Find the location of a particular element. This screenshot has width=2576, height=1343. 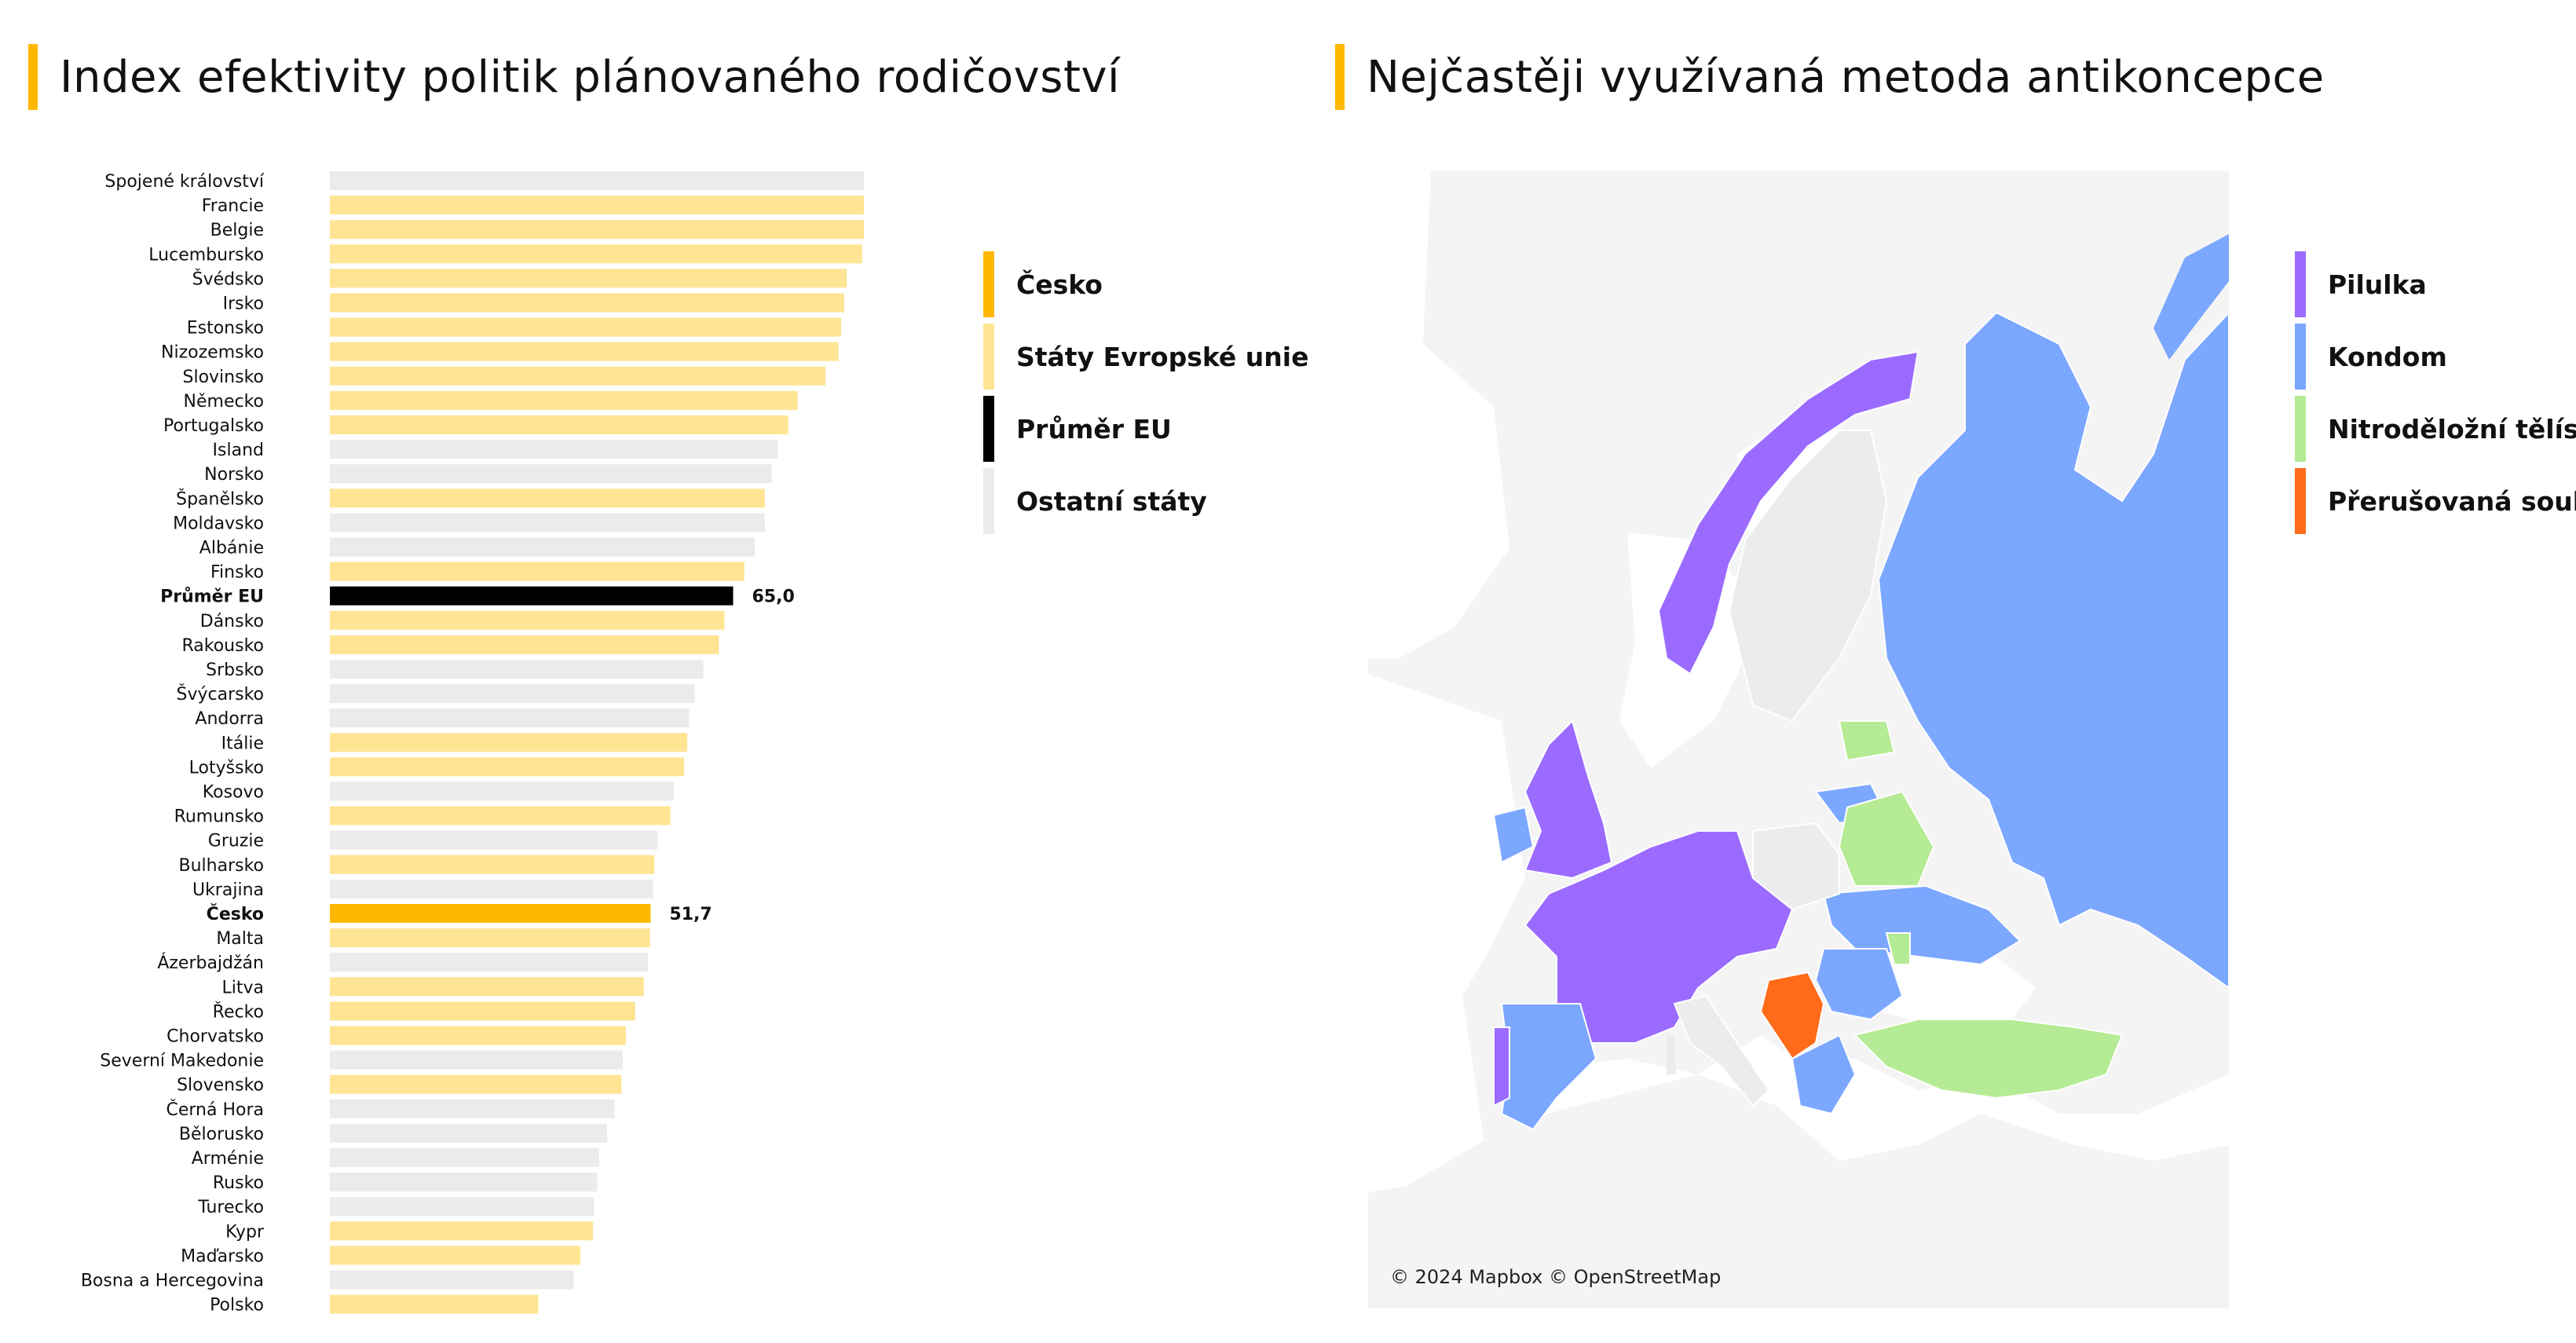

map-attribution: © 2024 Mapbox © OpenStreetMap is located at coordinates (1556, 1277).